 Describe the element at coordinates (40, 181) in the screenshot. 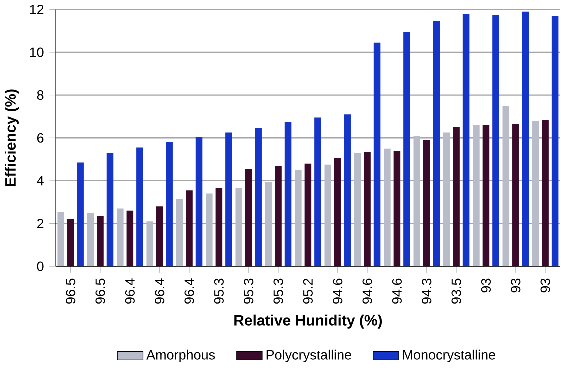

I see `y-tick-label: 4` at that location.